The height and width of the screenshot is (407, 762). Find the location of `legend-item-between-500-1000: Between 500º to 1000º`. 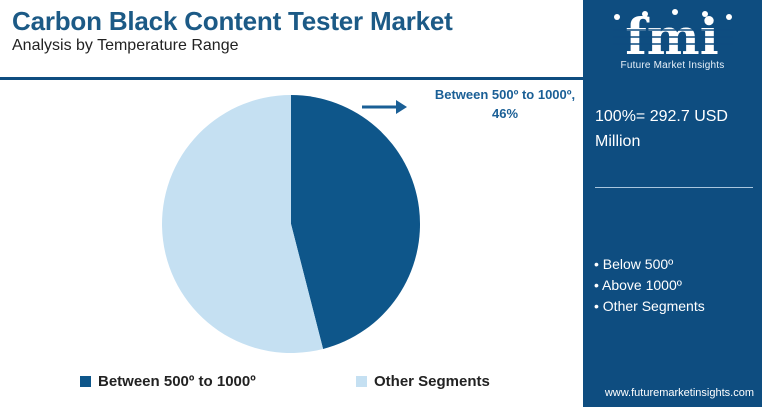

legend-item-between-500-1000: Between 500º to 1000º is located at coordinates (168, 381).